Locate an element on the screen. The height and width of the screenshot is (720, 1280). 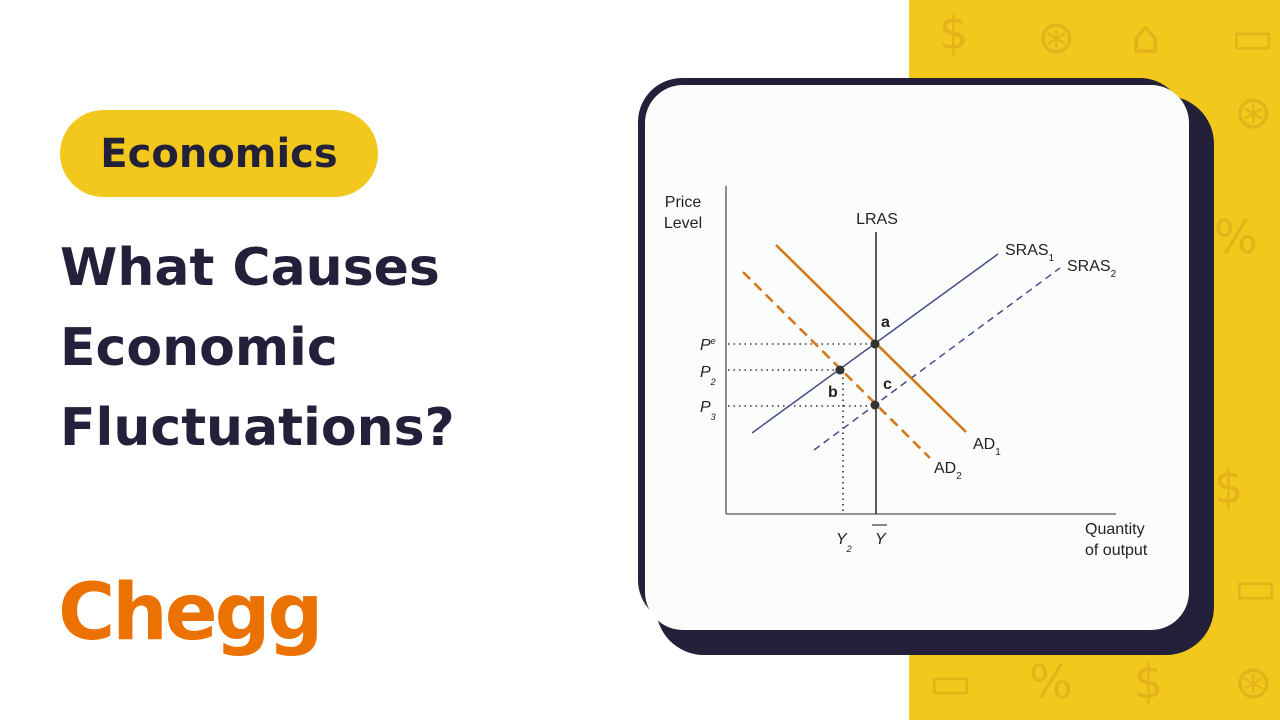
chart-briefcase-icon: ⌂ is located at coordinates (1146, 37).